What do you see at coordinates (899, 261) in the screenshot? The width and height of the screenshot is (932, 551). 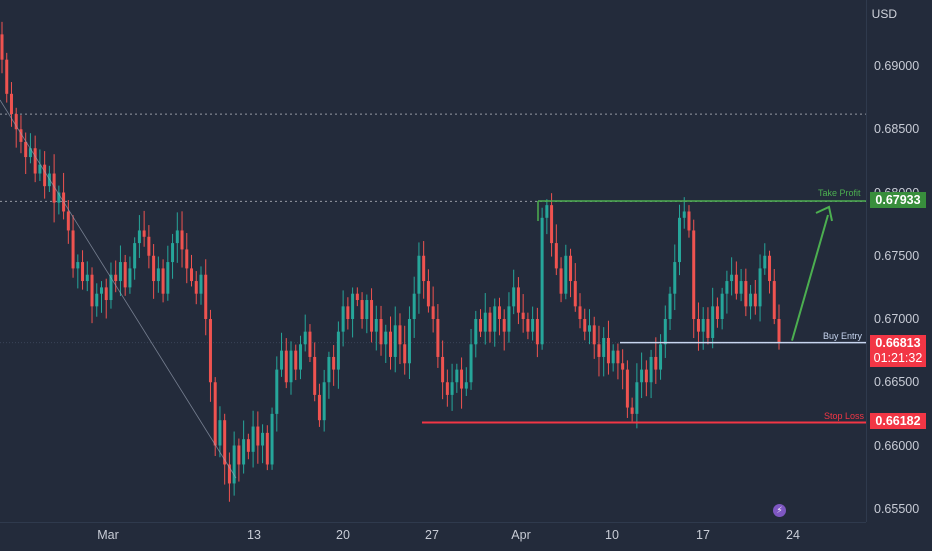 I see `price-axis: USD` at bounding box center [899, 261].